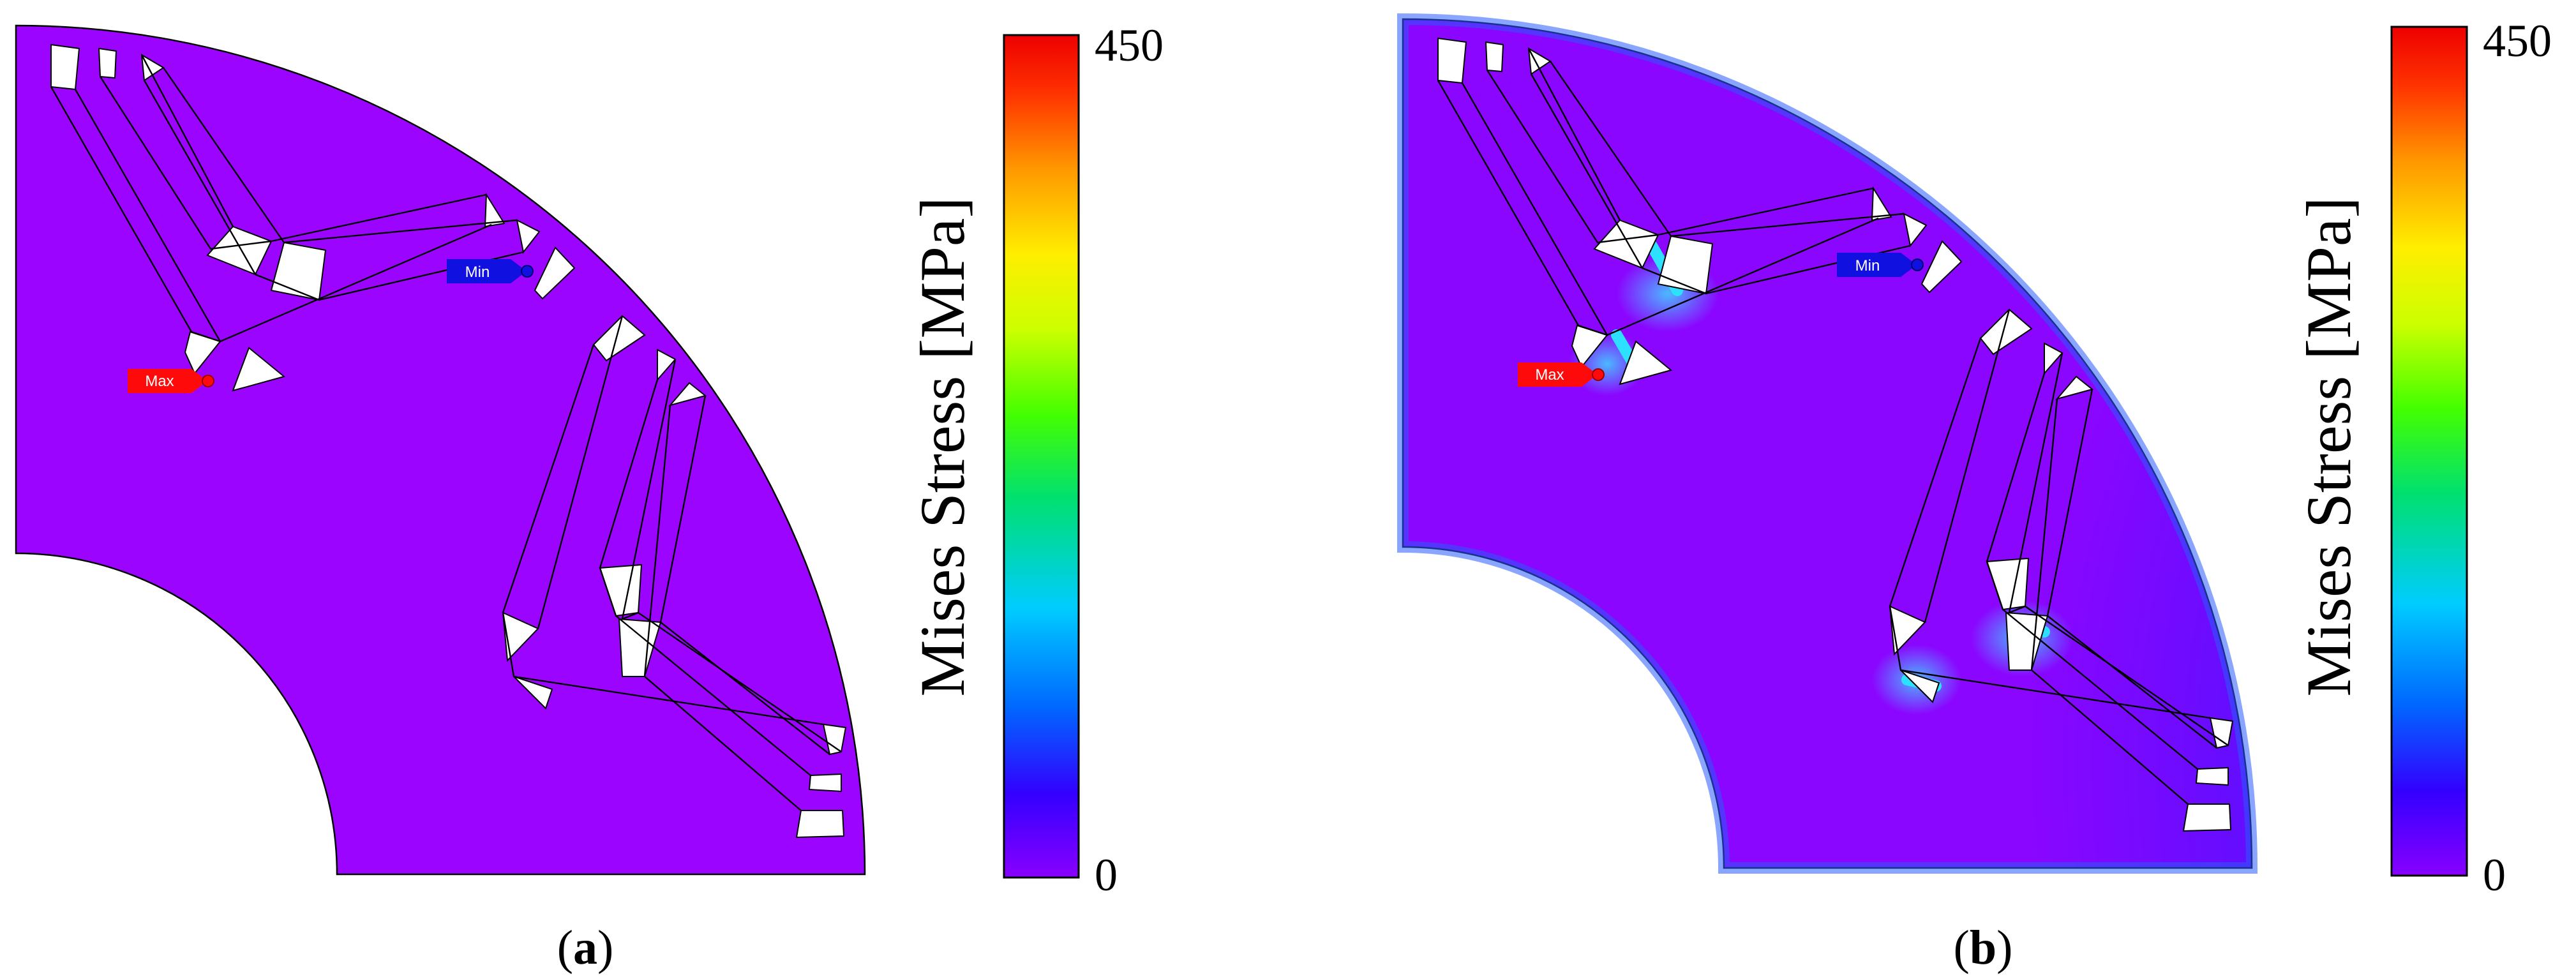 The image size is (2576, 979). What do you see at coordinates (585, 948) in the screenshot?
I see `caption-a: (a)` at bounding box center [585, 948].